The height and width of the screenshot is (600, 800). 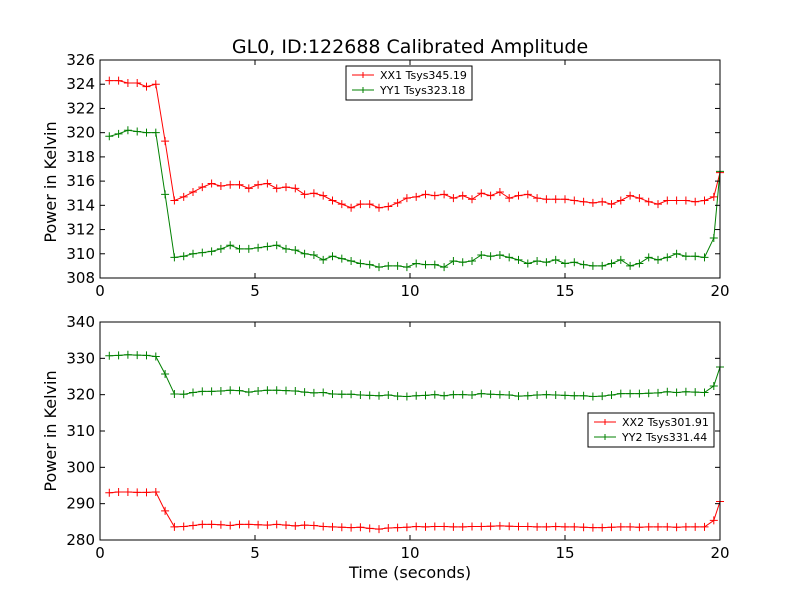 I want to click on legend-xx1-label: XX1 Tsys345.19, so click(x=423, y=75).